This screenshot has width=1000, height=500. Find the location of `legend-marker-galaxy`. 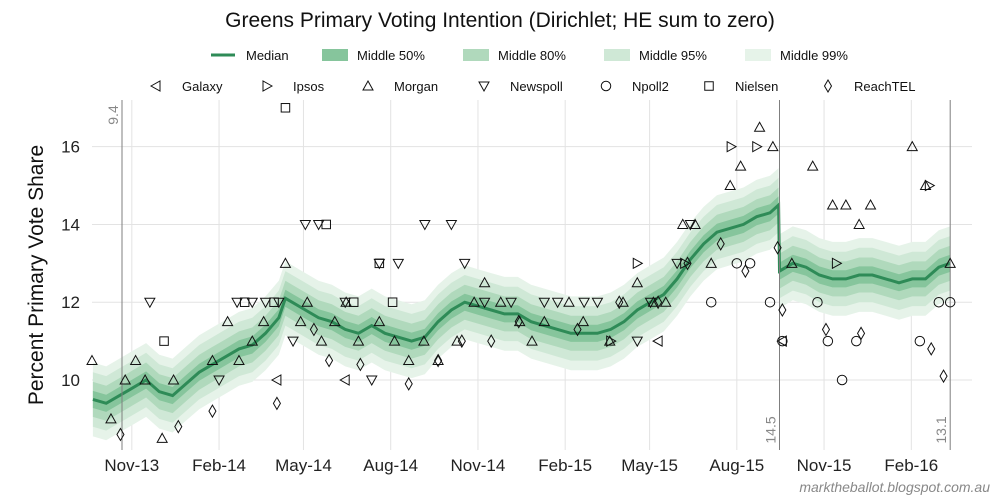

legend-marker-galaxy is located at coordinates (155, 86).